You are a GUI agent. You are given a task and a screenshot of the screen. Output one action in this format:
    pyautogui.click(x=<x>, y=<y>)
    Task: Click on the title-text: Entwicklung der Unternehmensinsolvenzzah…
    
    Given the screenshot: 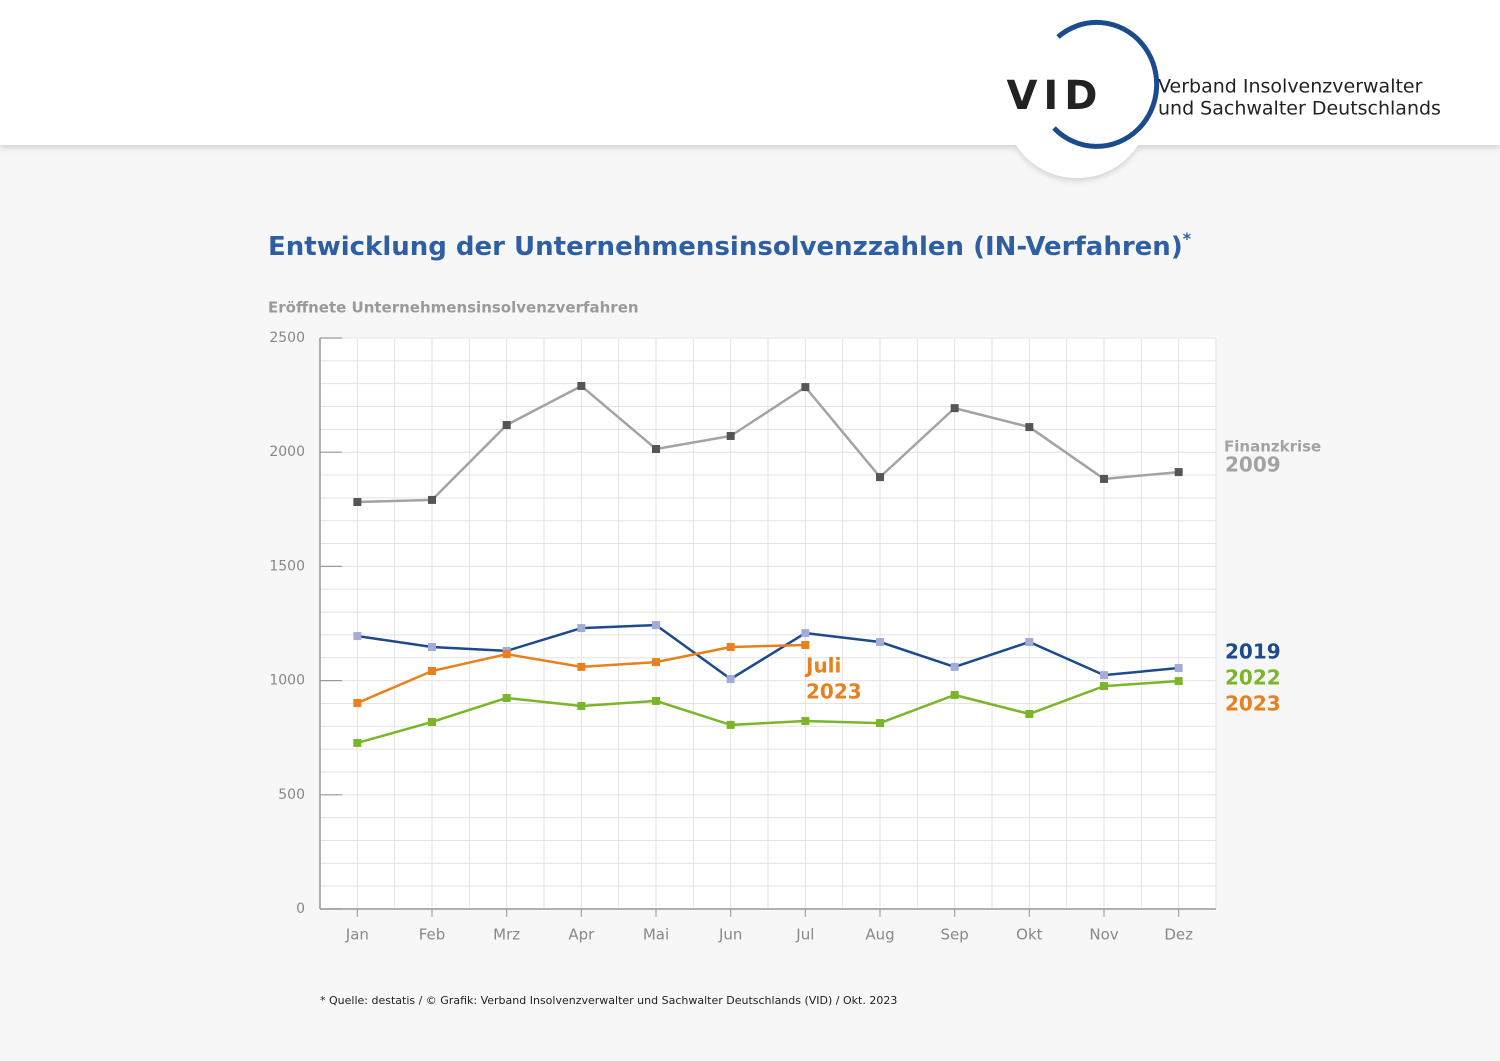 What is the action you would take?
    pyautogui.click(x=725, y=247)
    